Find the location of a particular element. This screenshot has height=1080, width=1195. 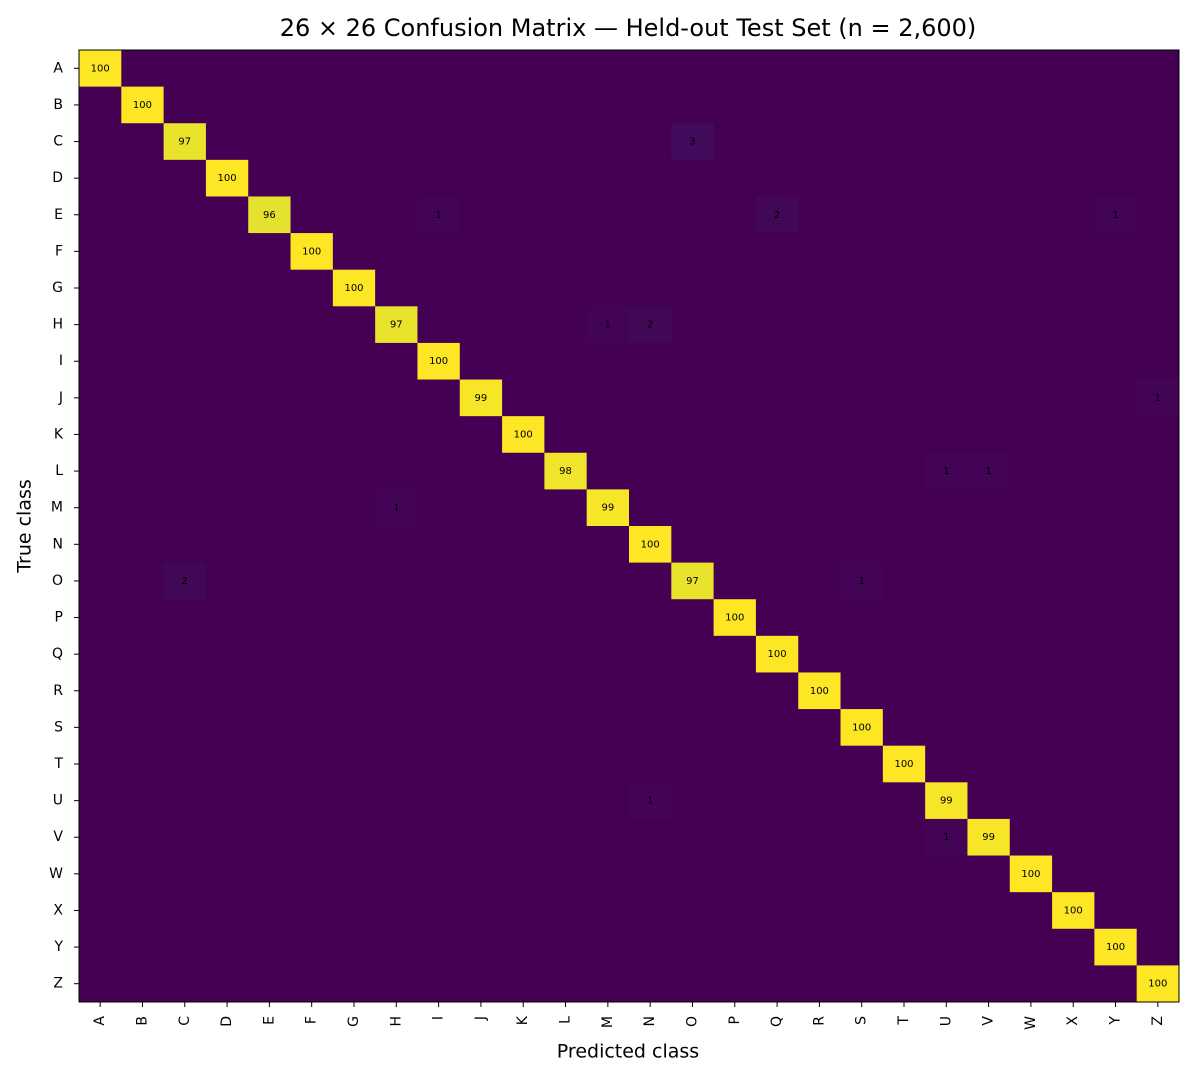

x-tick-label: W is located at coordinates (1031, 1023).